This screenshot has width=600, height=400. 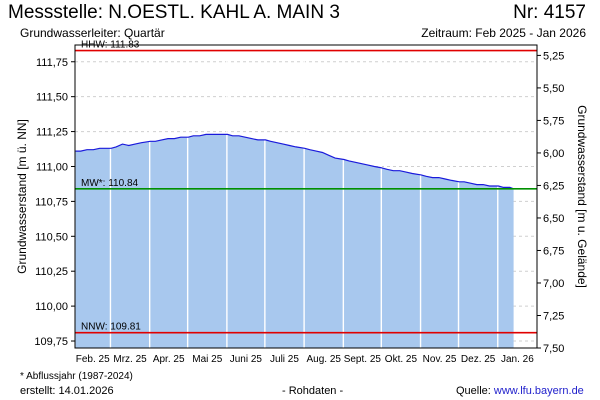 I want to click on reference-label: NNW: 109.81, so click(x=111, y=327).